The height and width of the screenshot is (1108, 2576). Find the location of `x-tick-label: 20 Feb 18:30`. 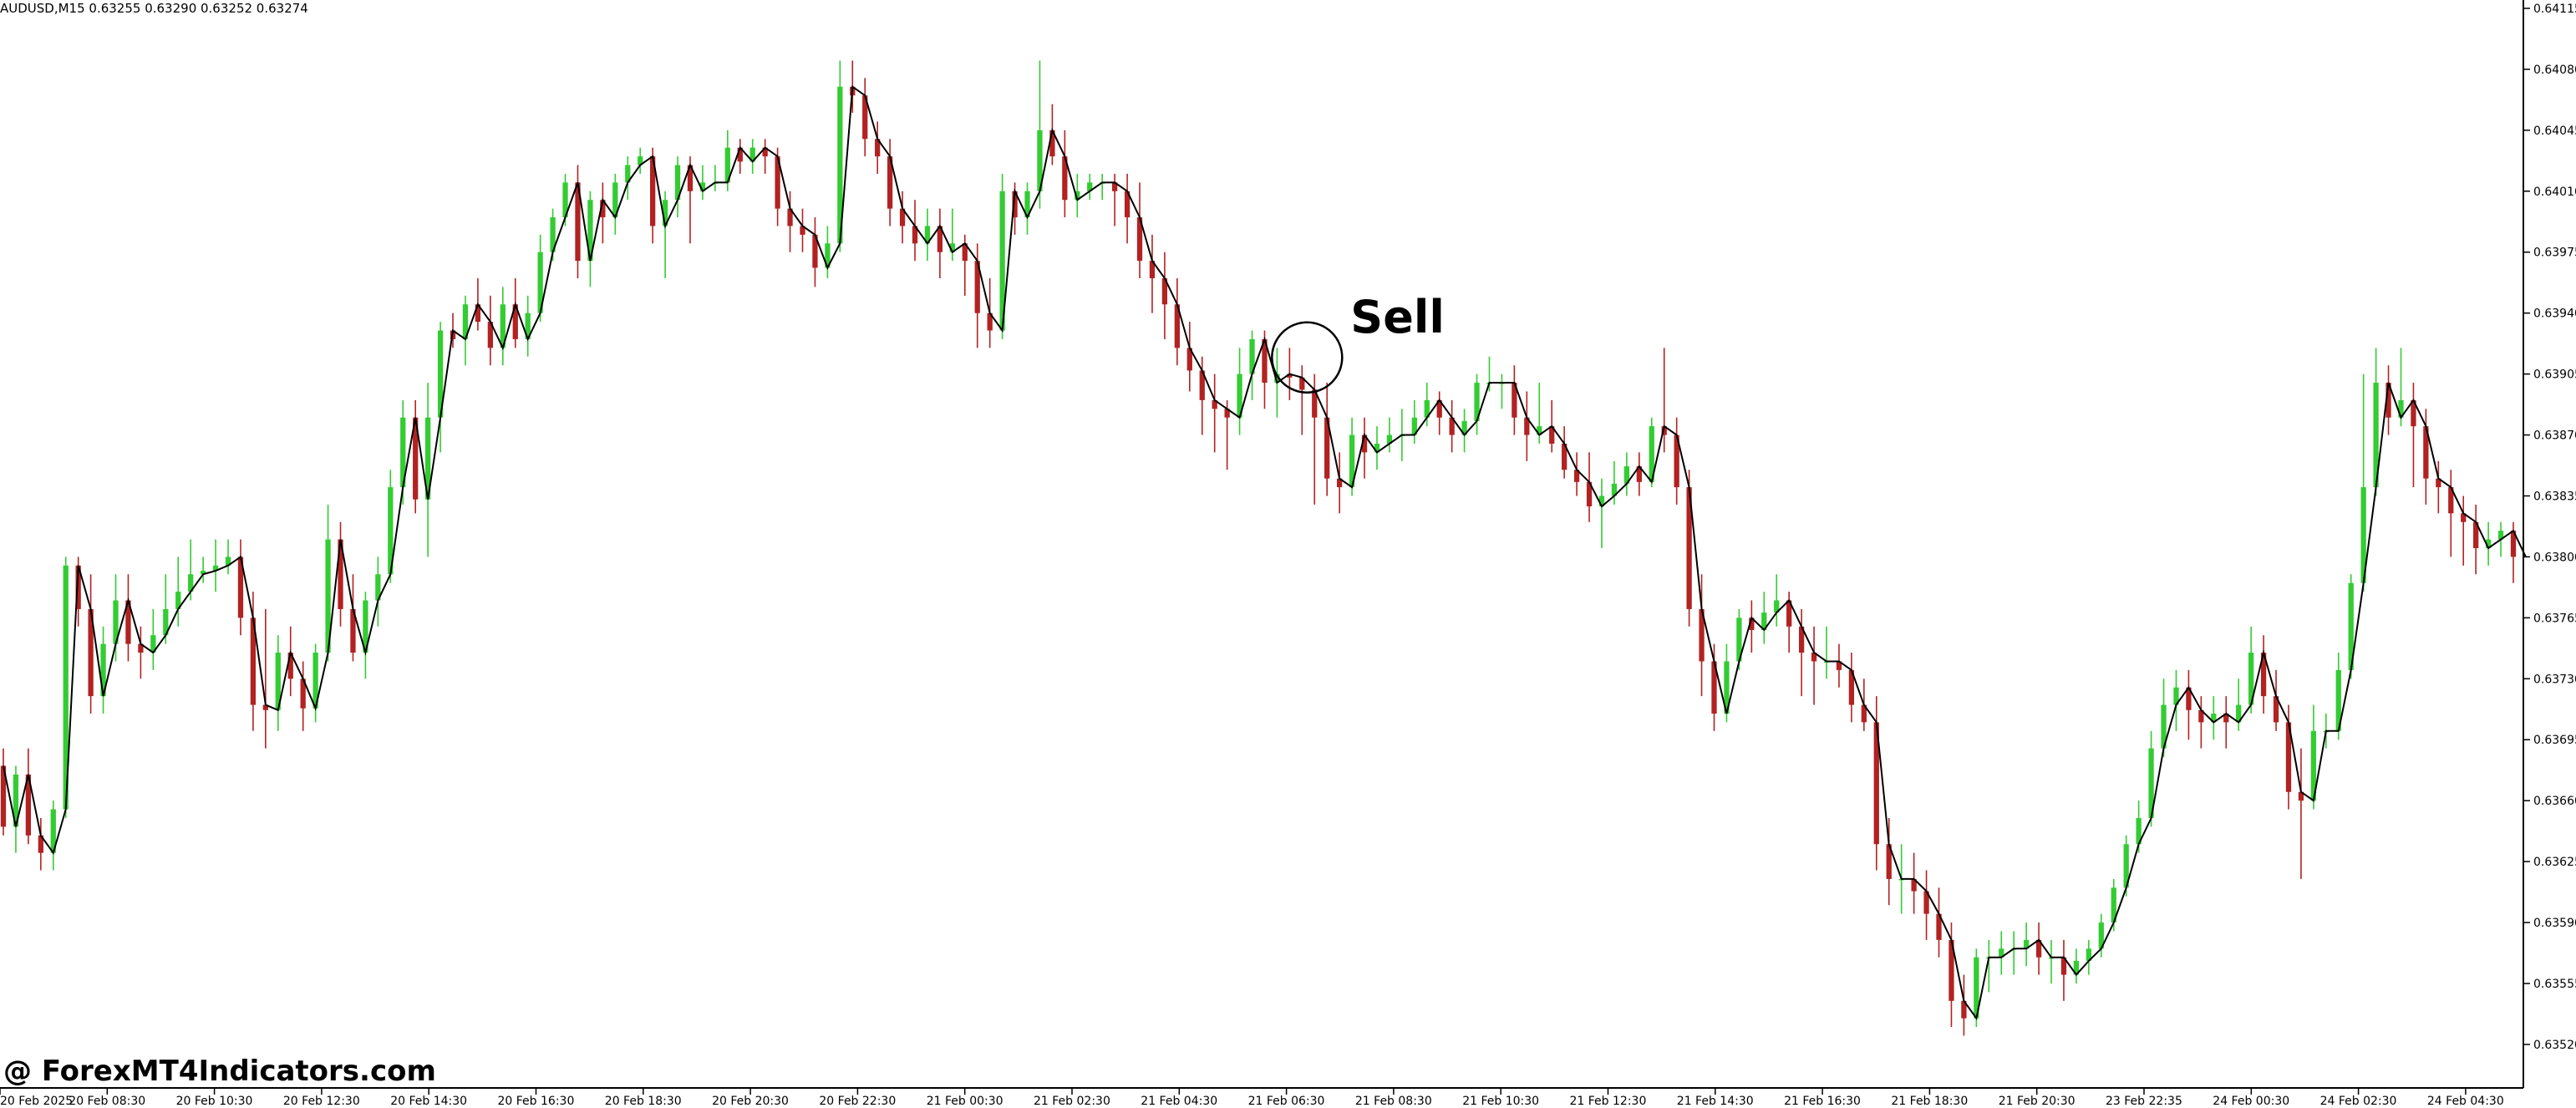

x-tick-label: 20 Feb 18:30 is located at coordinates (643, 1101).